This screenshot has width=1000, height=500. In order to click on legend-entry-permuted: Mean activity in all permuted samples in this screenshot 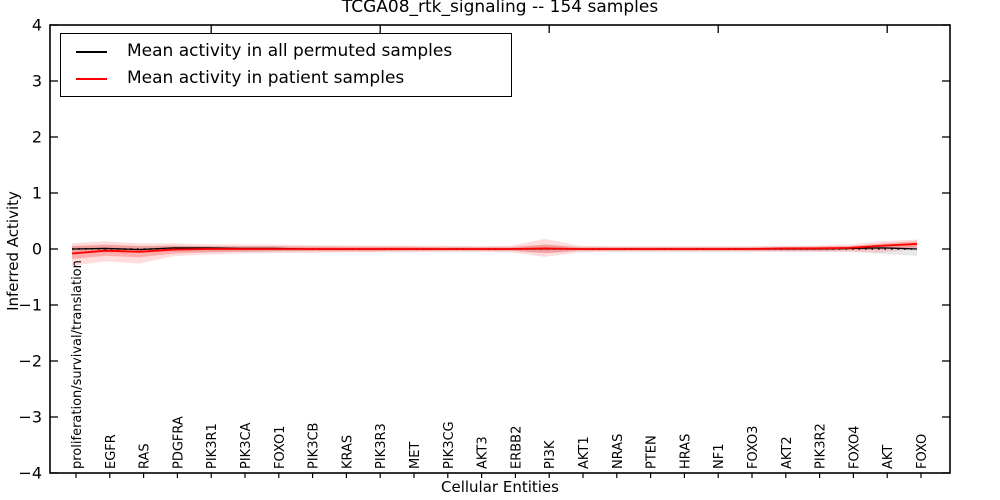, I will do `click(293, 51)`.